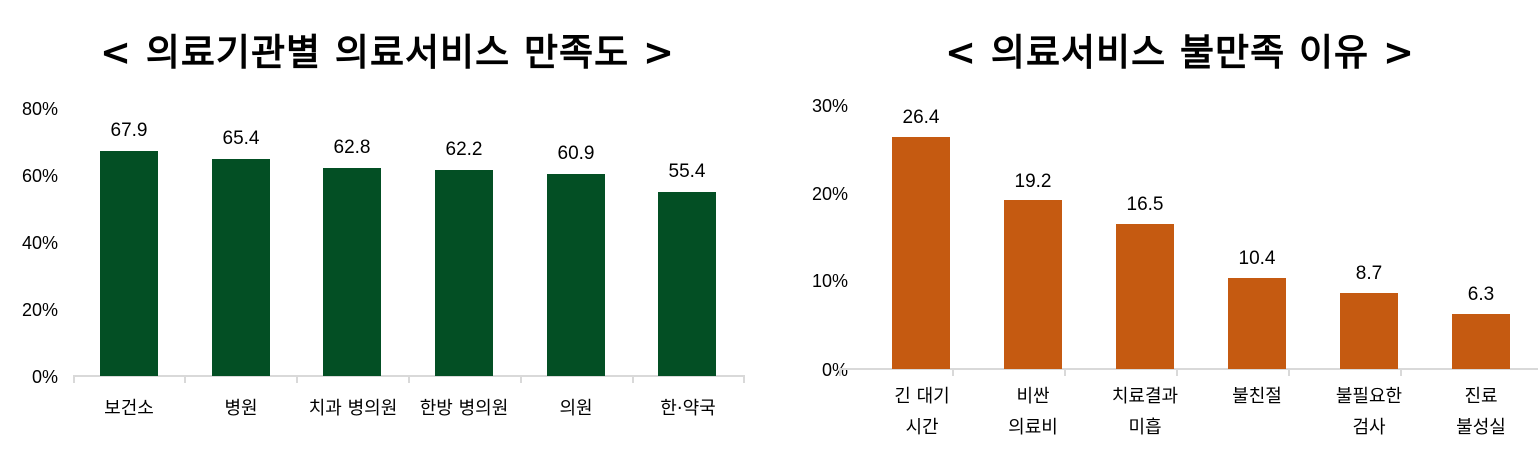 The width and height of the screenshot is (1538, 467). What do you see at coordinates (464, 408) in the screenshot?
I see `x-label: 한방 병의원` at bounding box center [464, 408].